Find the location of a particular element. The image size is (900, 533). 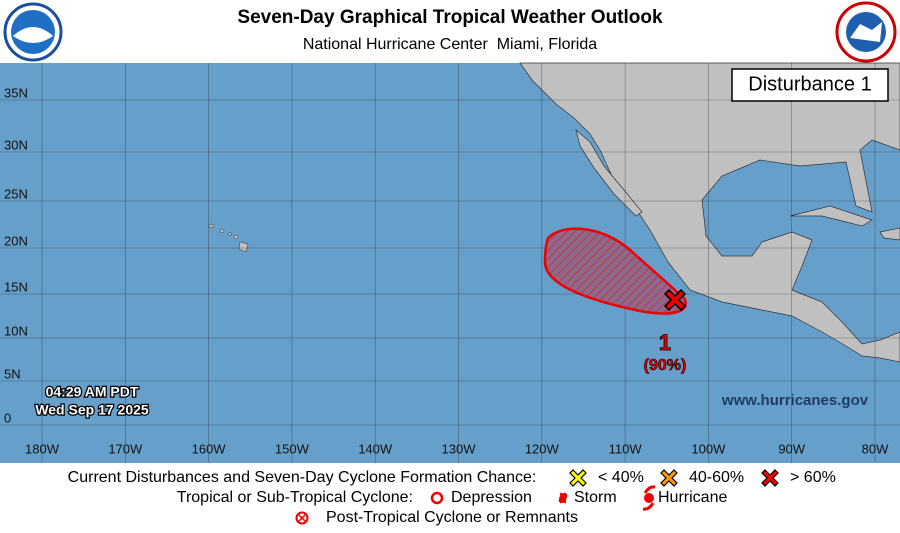

panel-label-box is located at coordinates (810, 85).